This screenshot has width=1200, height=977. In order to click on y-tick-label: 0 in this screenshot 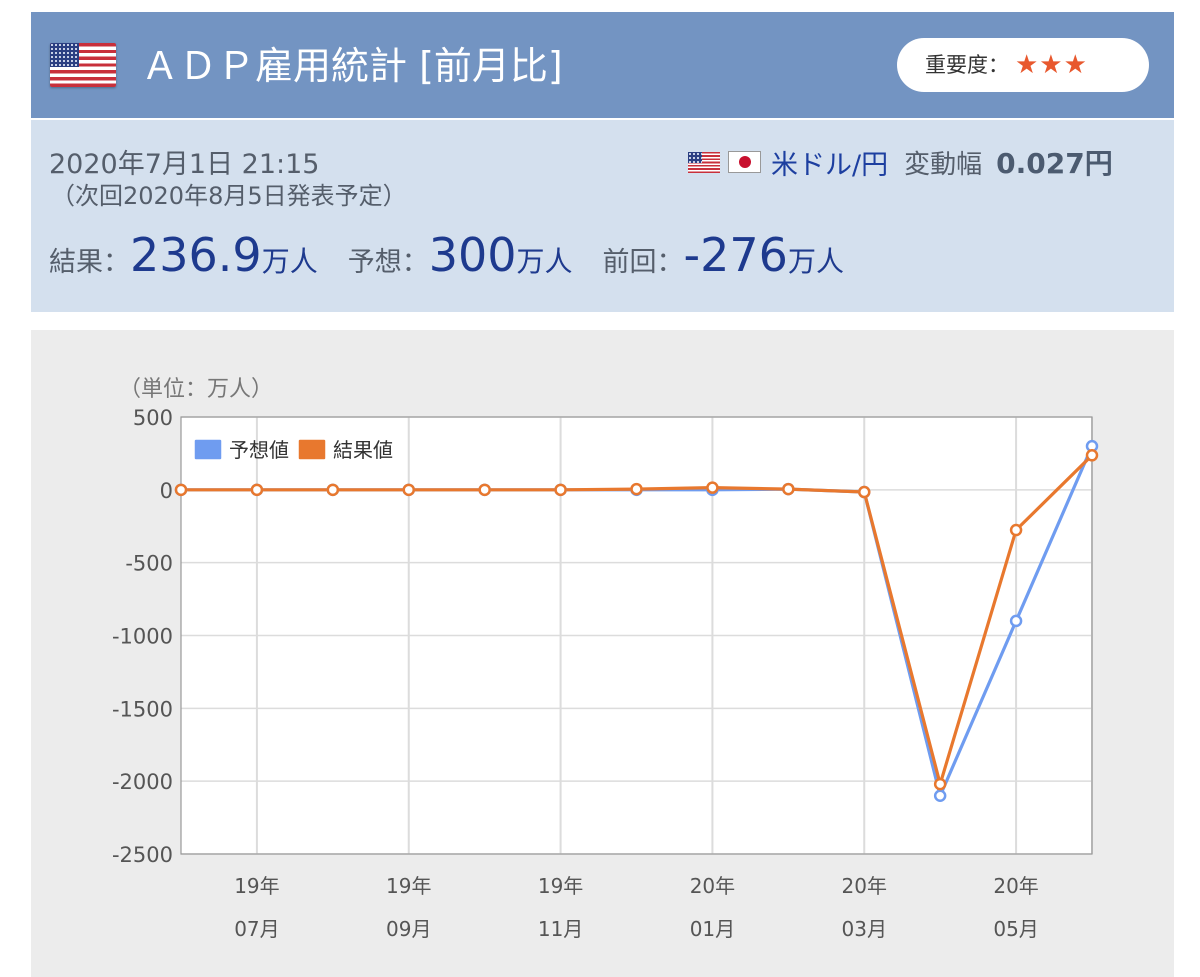, I will do `click(166, 491)`.